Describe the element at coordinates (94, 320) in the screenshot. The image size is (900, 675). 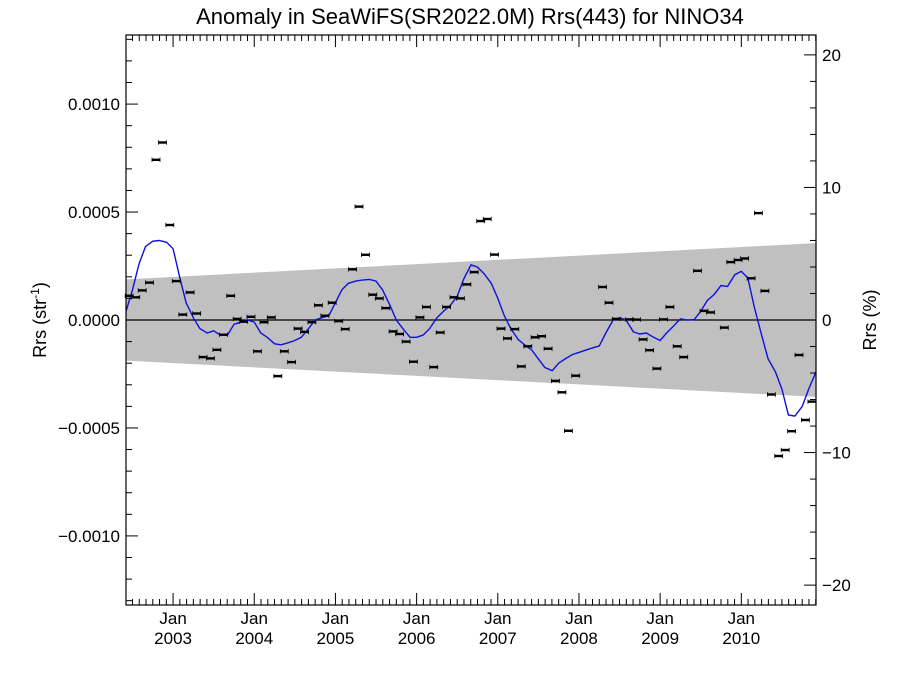
I see `left-tick-label: 0.0000` at that location.